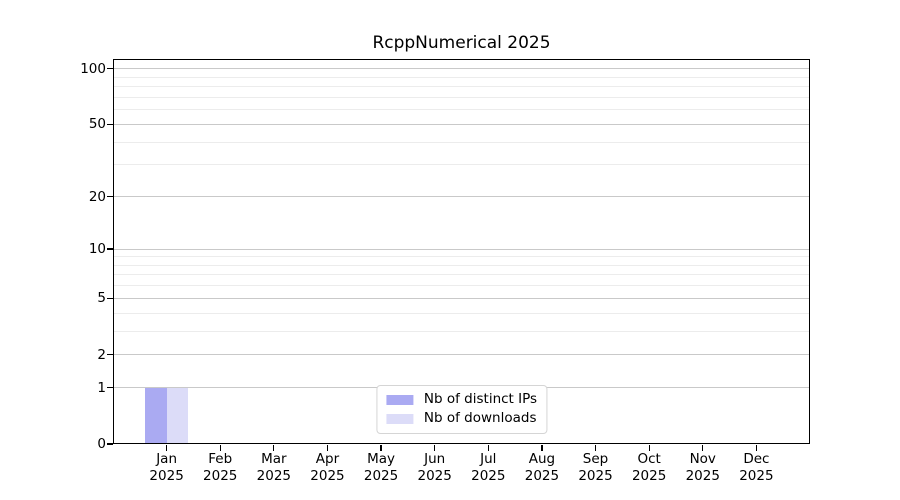  I want to click on x-tick-label: Mar 2025, so click(274, 467).